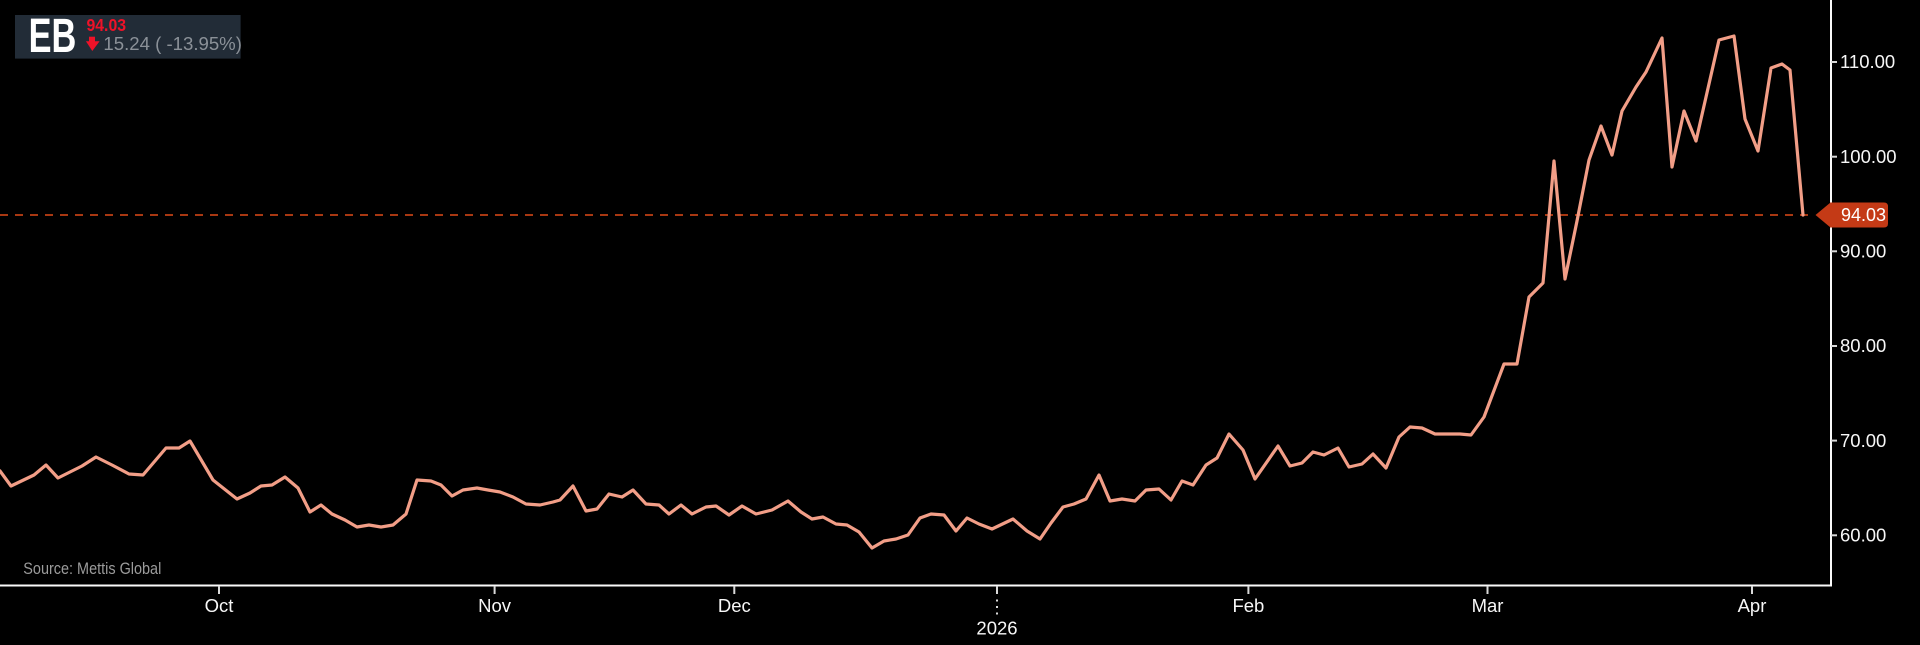 The width and height of the screenshot is (1920, 645). What do you see at coordinates (1248, 605) in the screenshot?
I see `svg-text: Feb` at bounding box center [1248, 605].